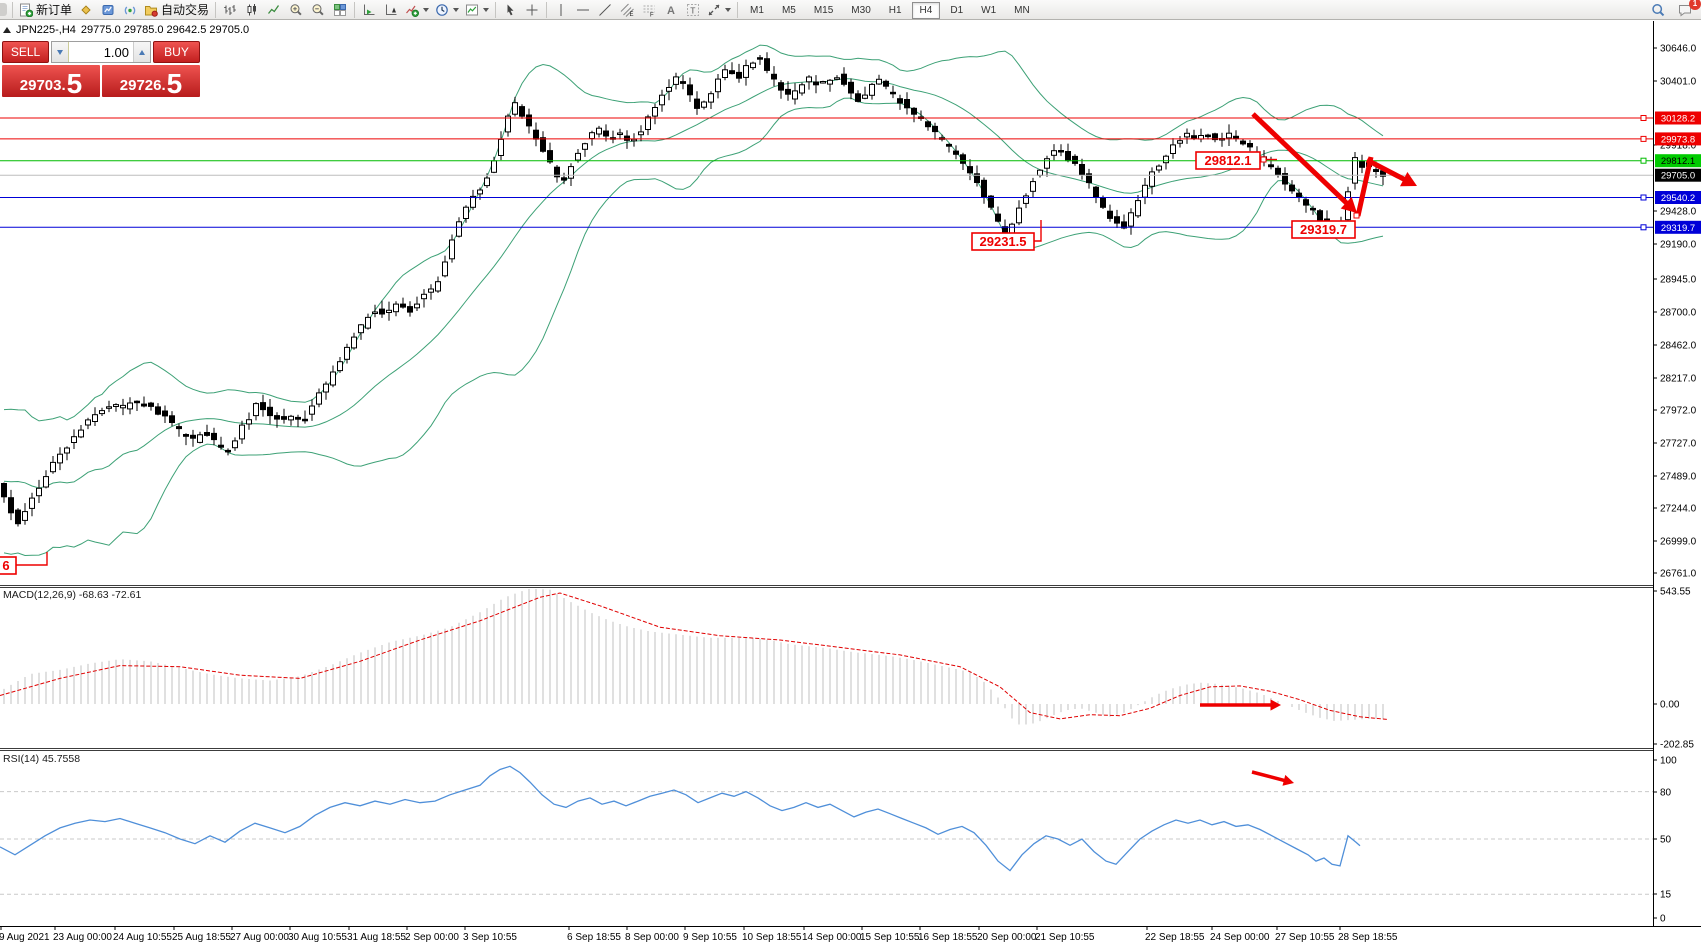  Describe the element at coordinates (627, 10) in the screenshot. I see `channel-tool-button: E` at that location.